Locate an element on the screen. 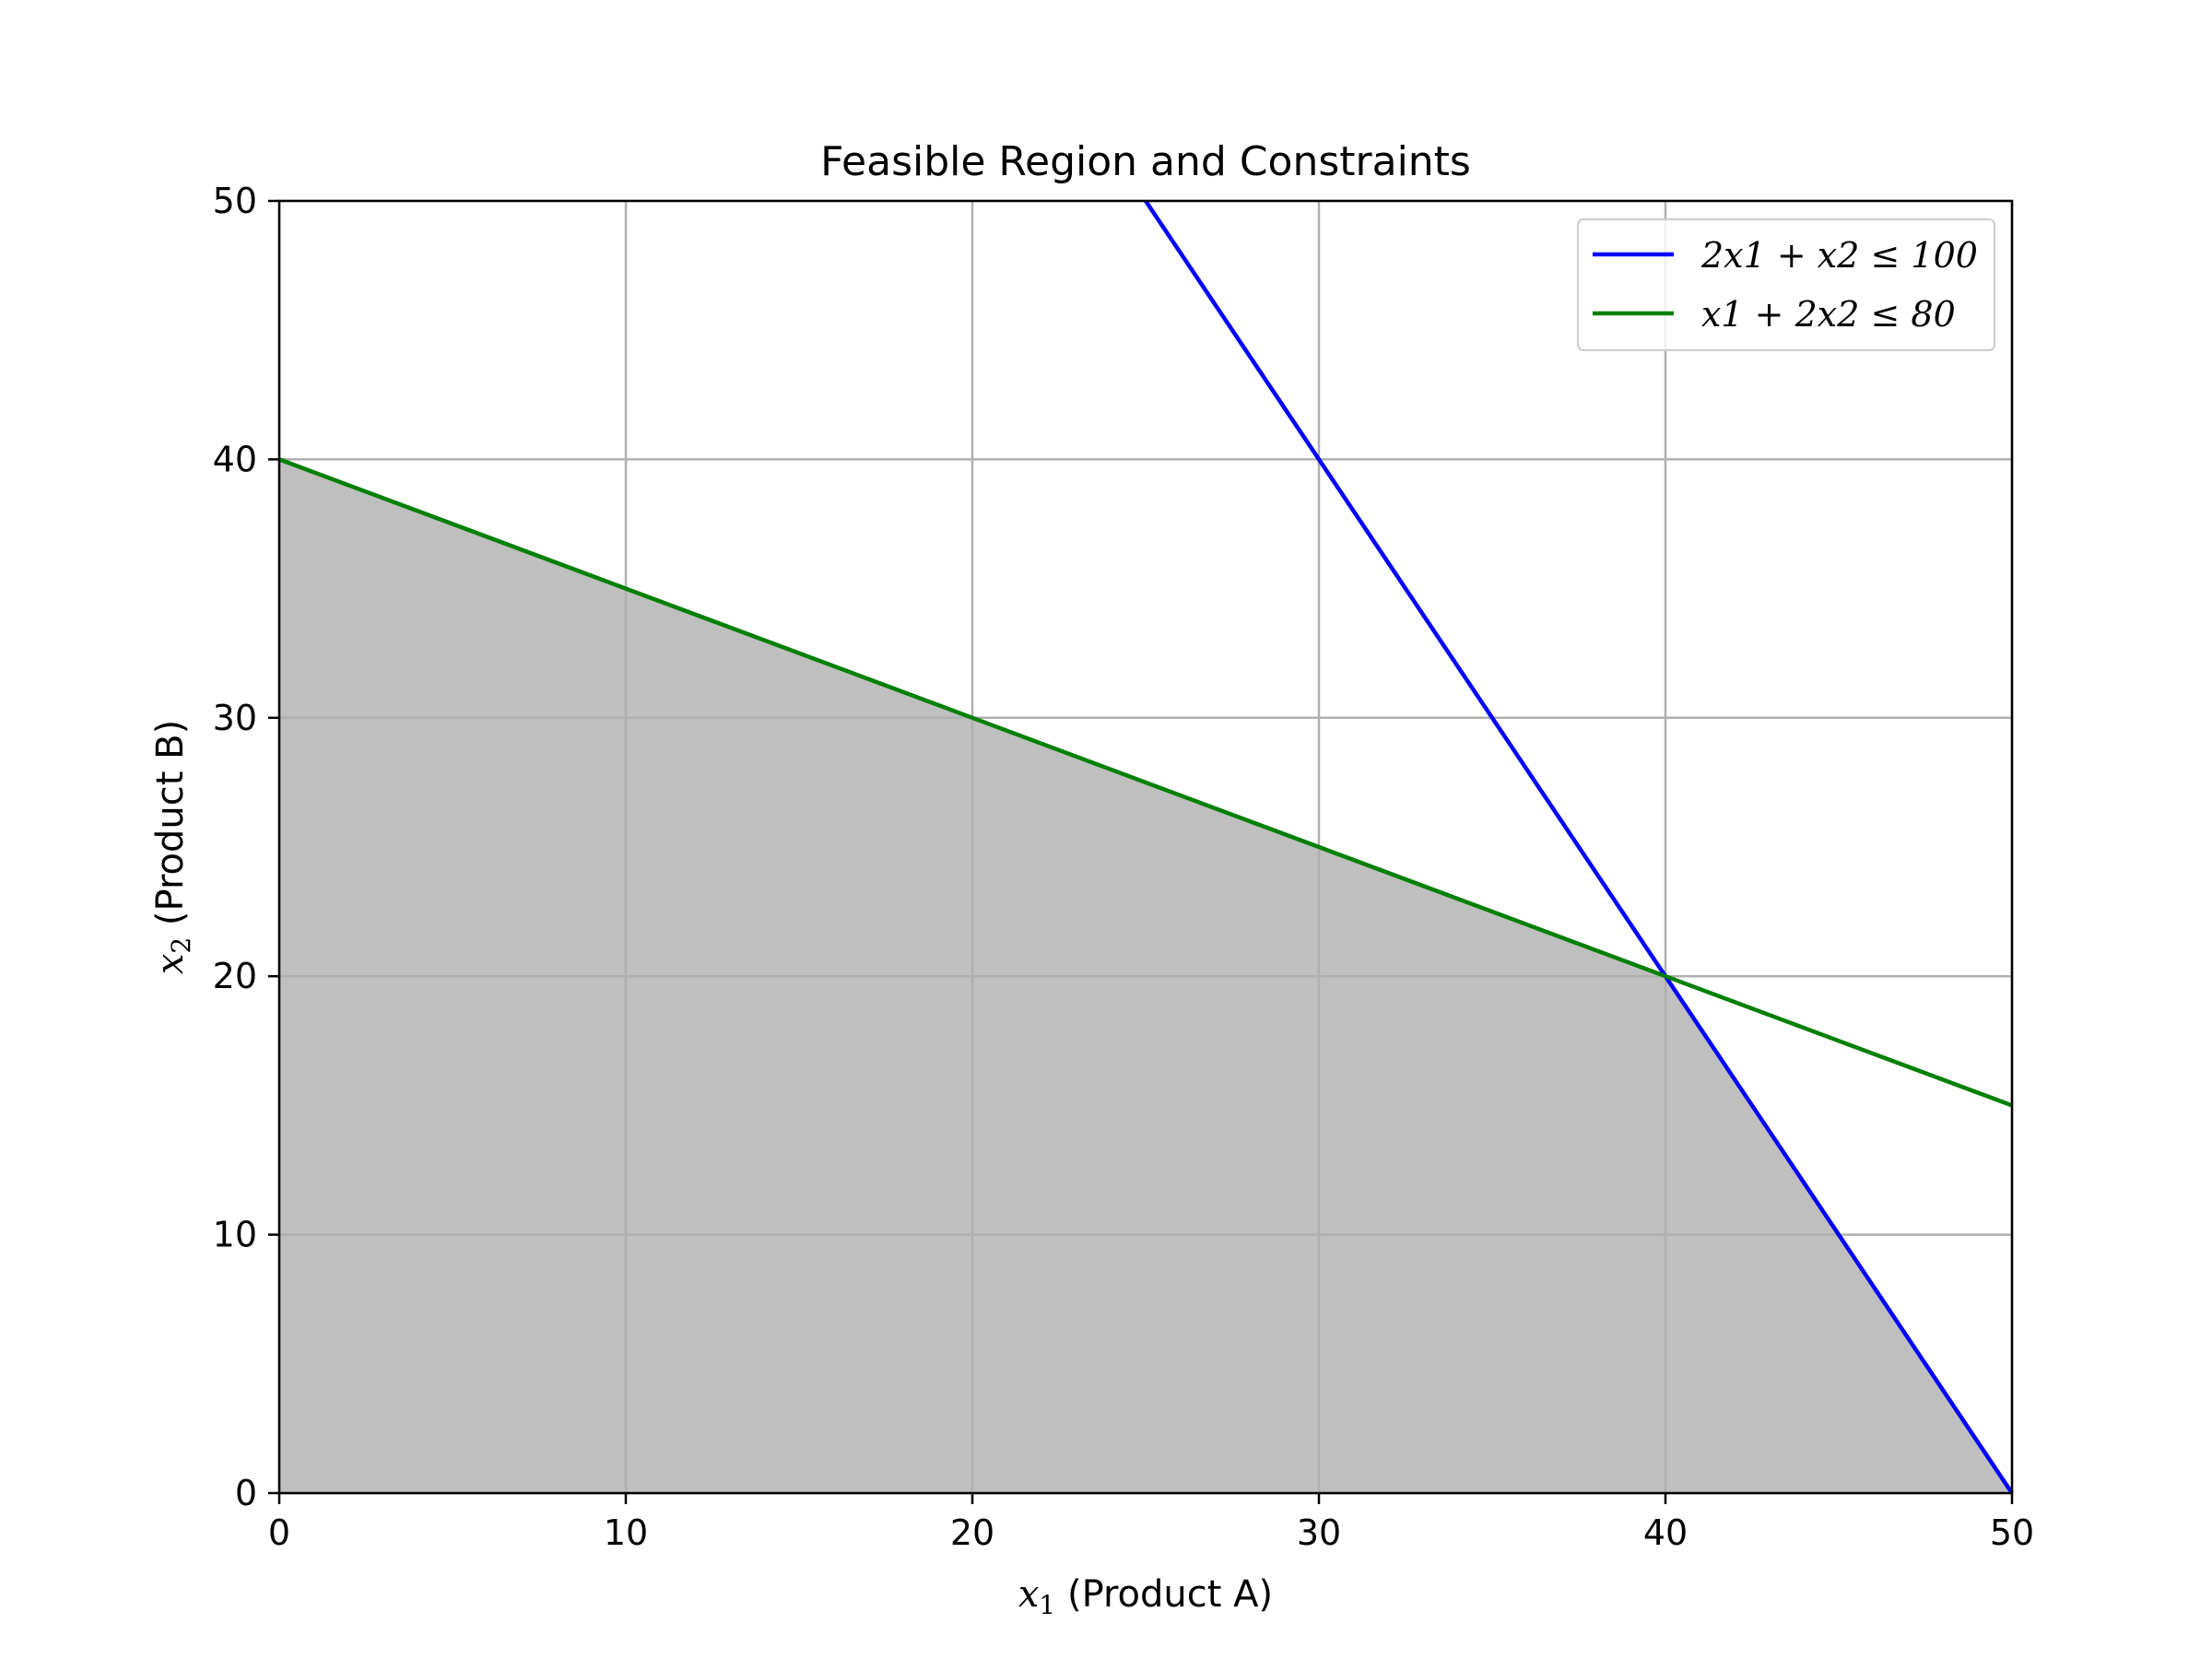 Image resolution: width=2212 pixels, height=1659 pixels. y-tick-label-30: 30 is located at coordinates (235, 718).